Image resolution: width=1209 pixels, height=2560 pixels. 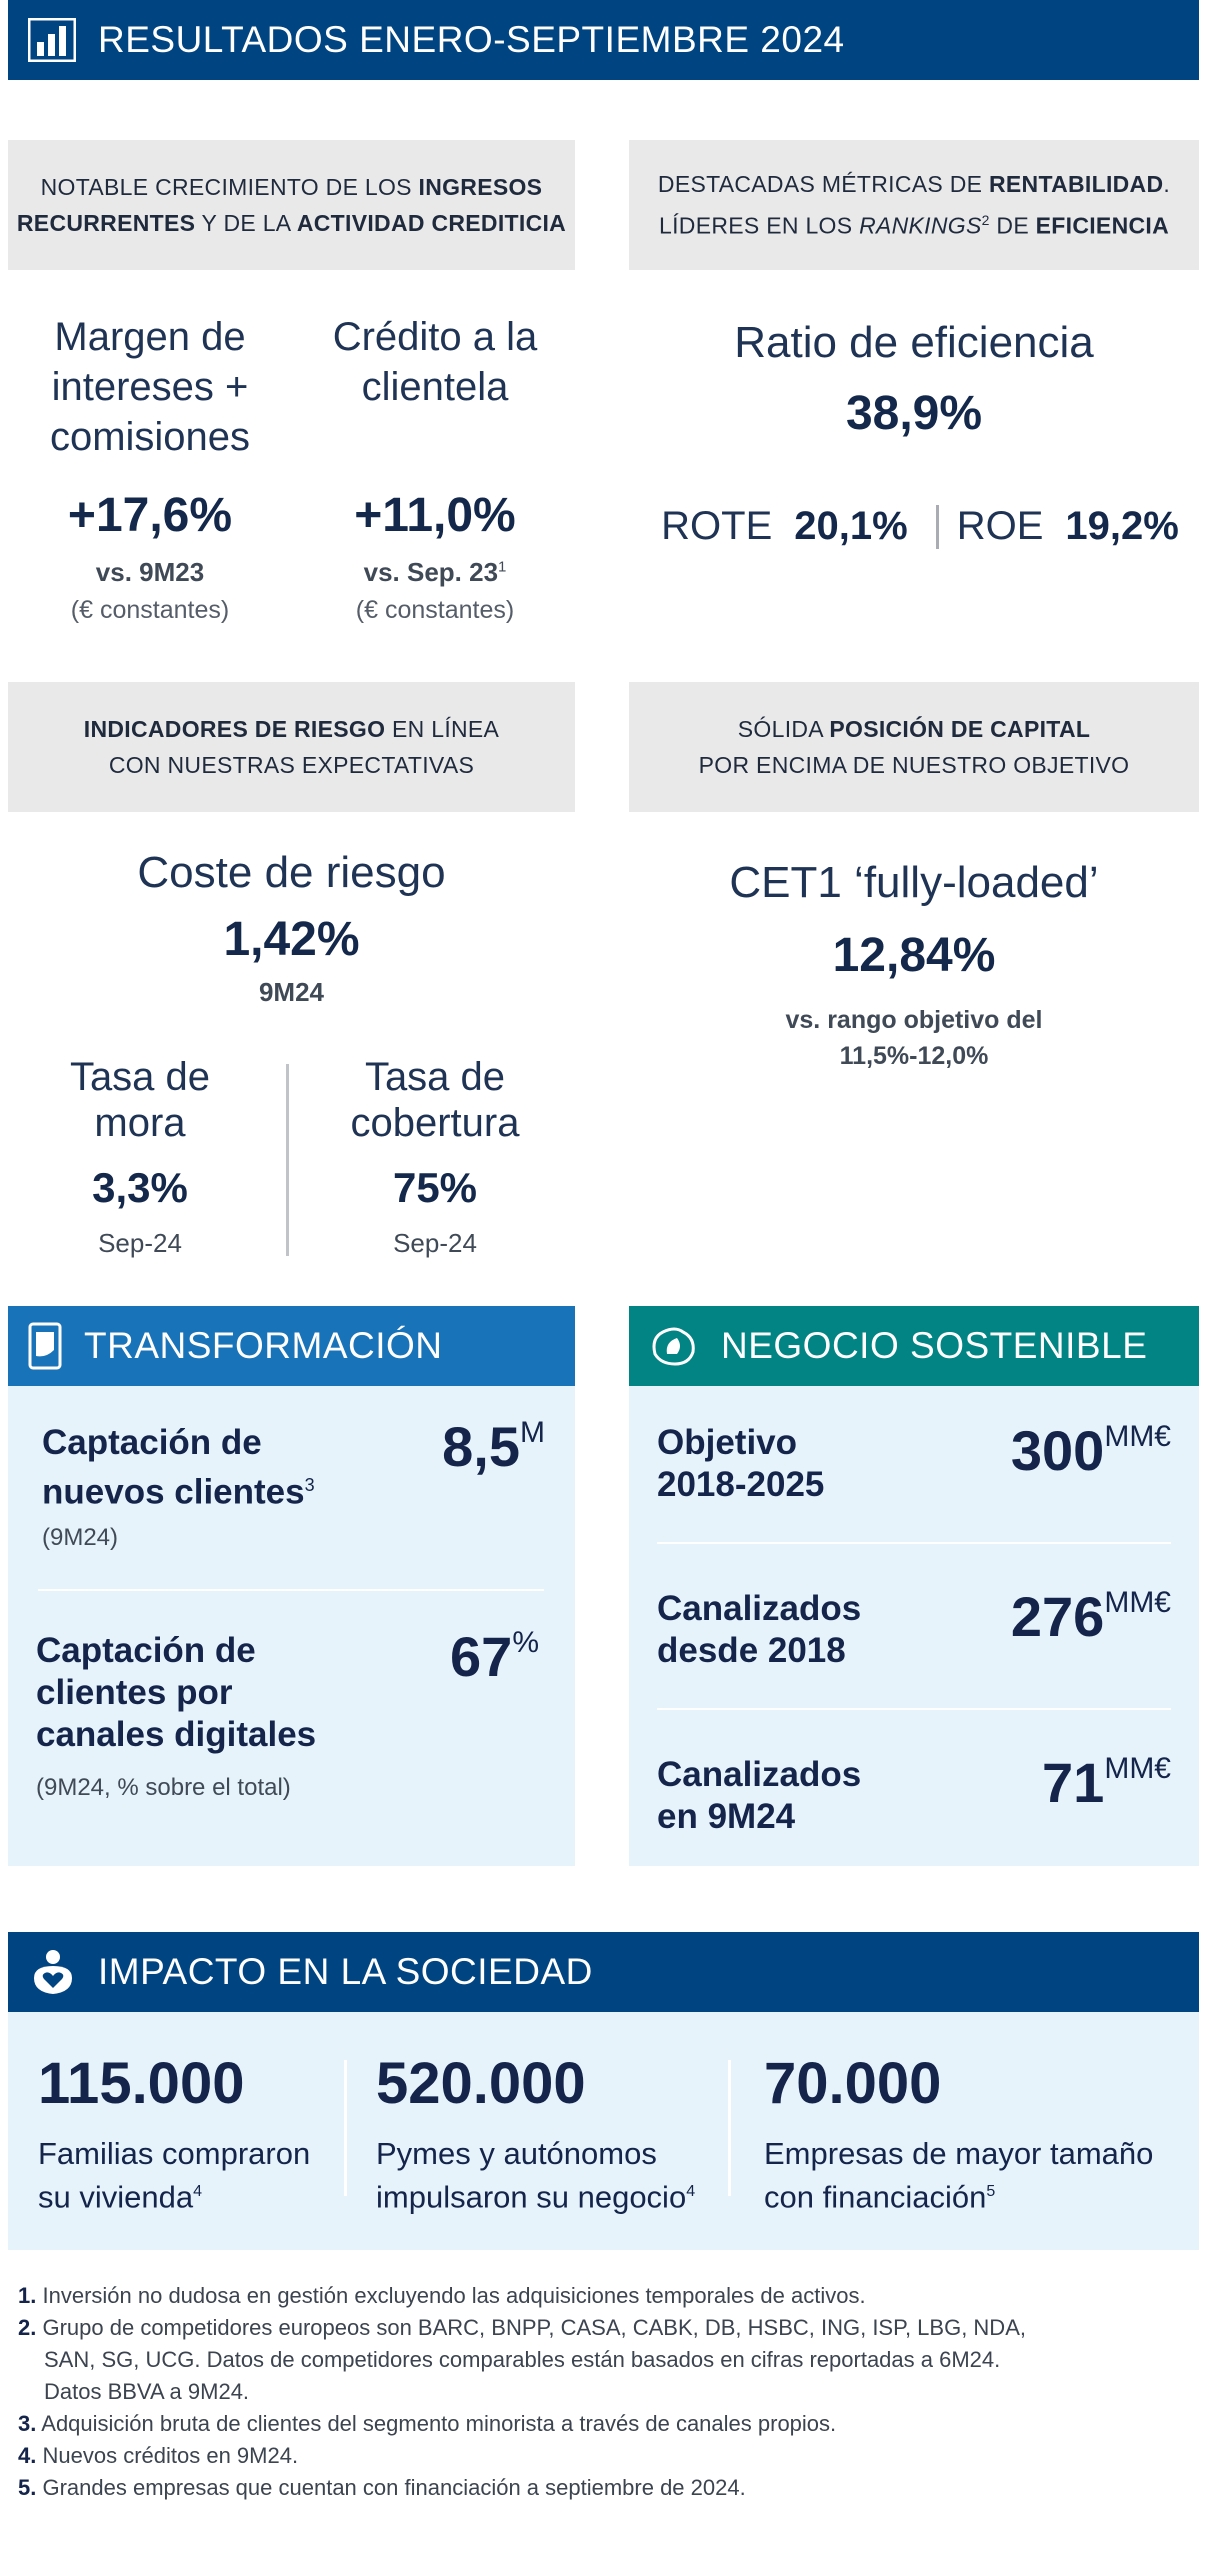 I want to click on footnote-text: Nuevos créditos en 9M24., so click(x=170, y=2455).